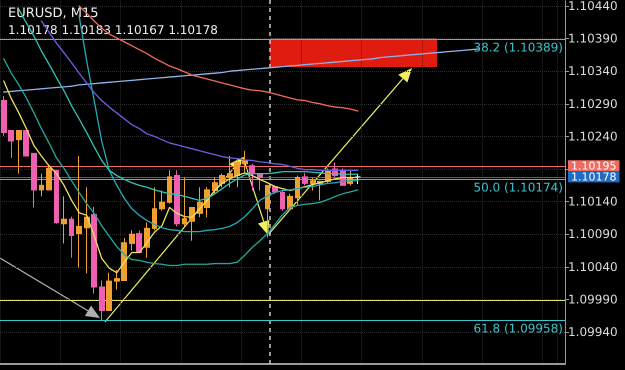  Describe the element at coordinates (593, 299) in the screenshot. I see `y-tick-label: 1.09990` at that location.